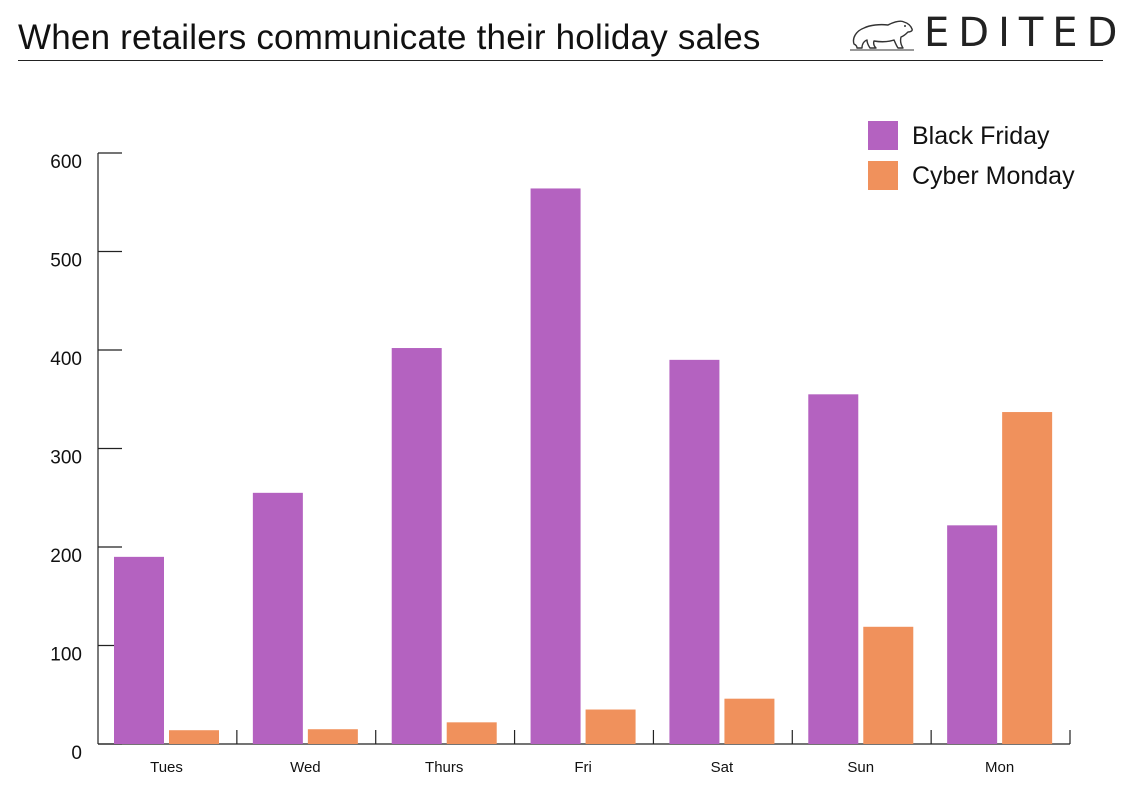 Image resolution: width=1126 pixels, height=796 pixels. I want to click on bar-cyber-monday-mon, so click(1027, 578).